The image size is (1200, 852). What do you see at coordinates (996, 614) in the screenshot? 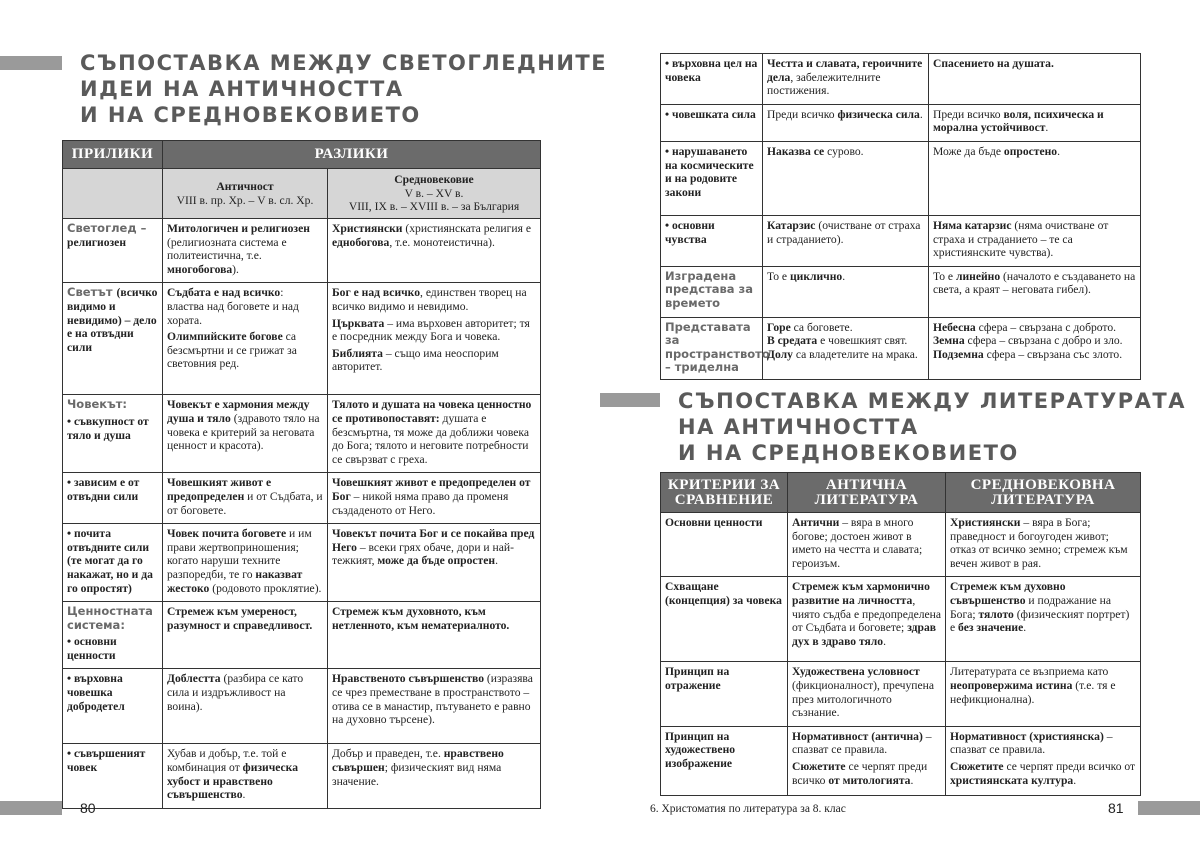
I see `bold-text: тялото` at bounding box center [996, 614].